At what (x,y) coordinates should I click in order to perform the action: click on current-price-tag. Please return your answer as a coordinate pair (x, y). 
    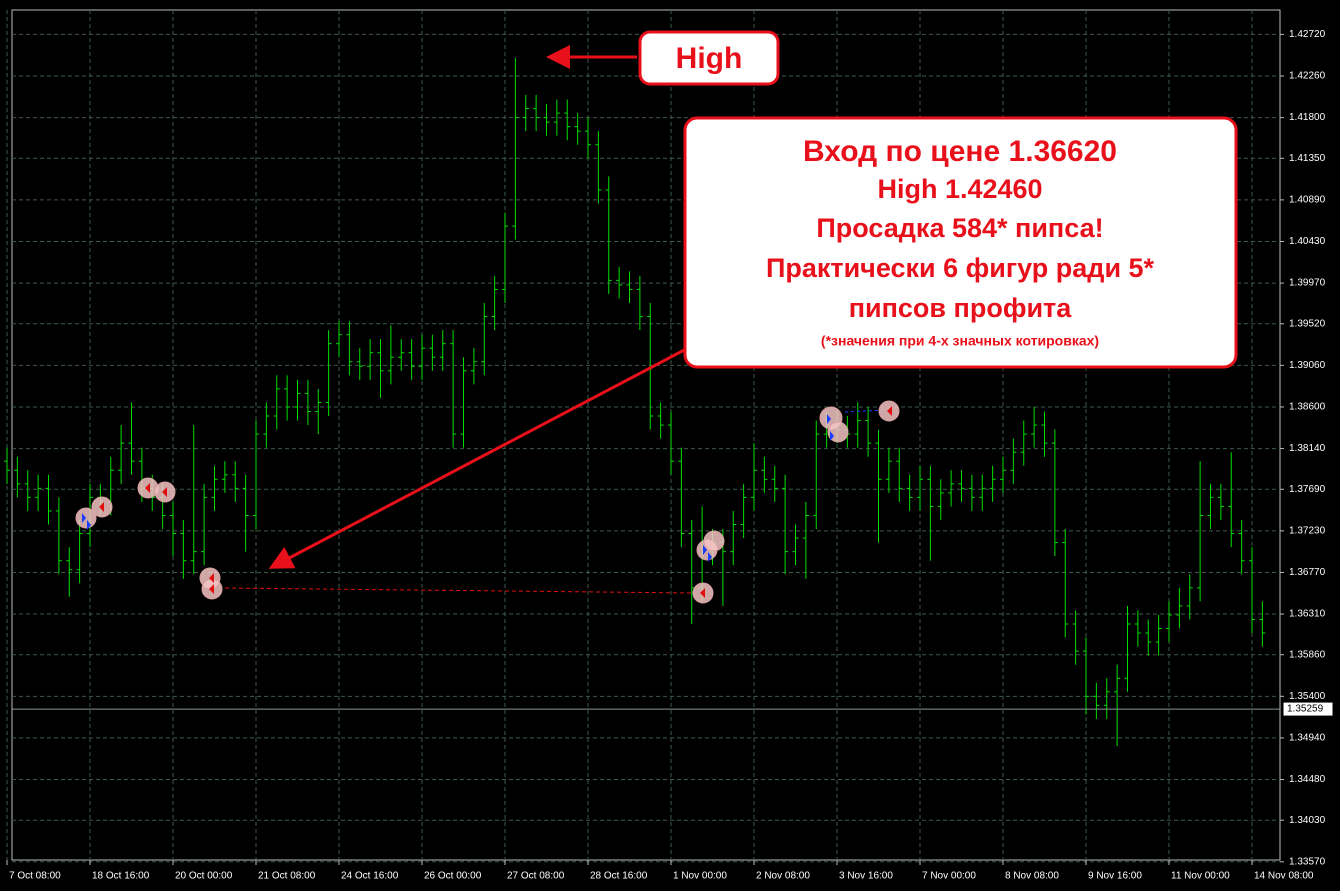
    Looking at the image, I should click on (1308, 709).